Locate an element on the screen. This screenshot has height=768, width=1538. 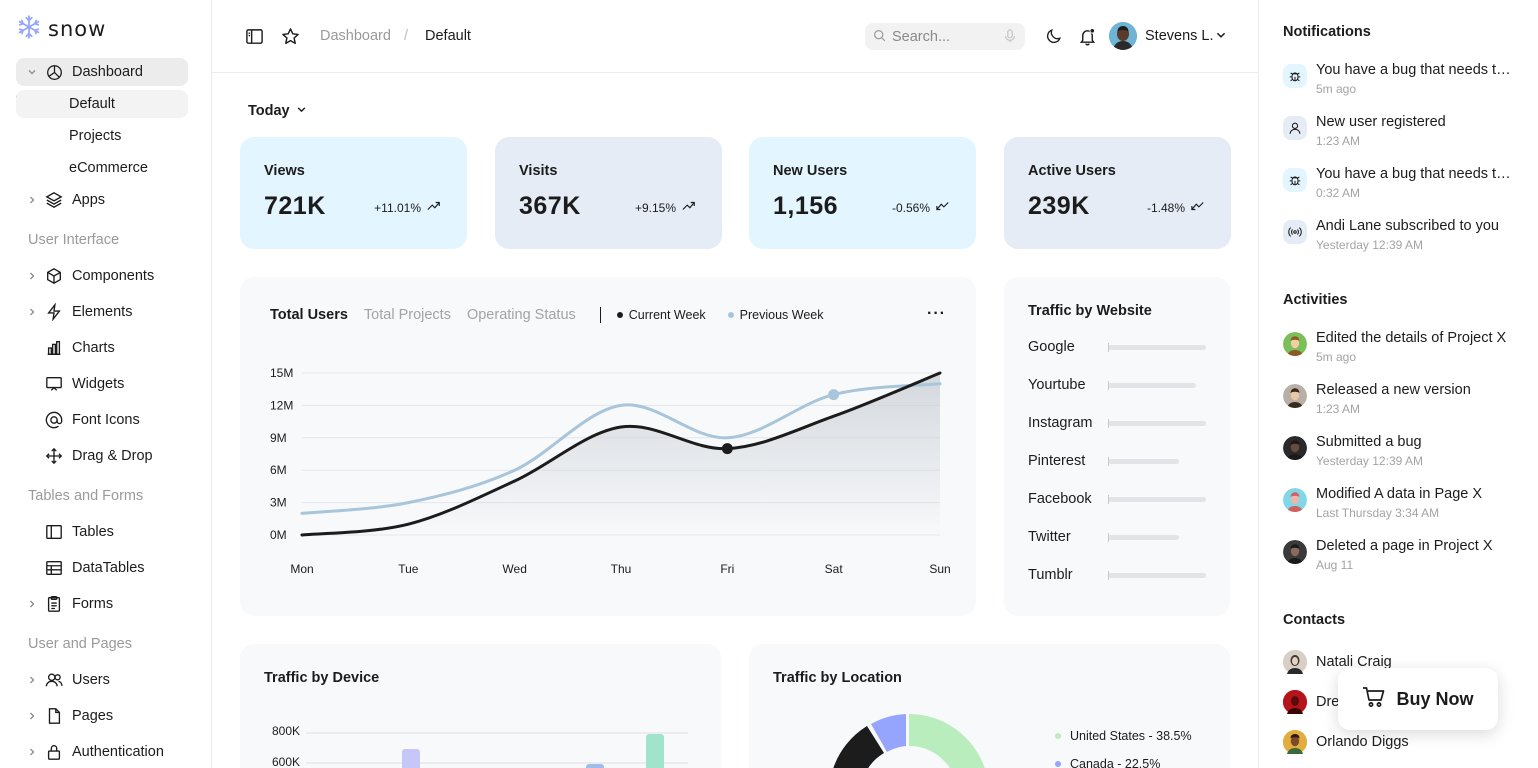
bell-icon is located at coordinates (1087, 36).